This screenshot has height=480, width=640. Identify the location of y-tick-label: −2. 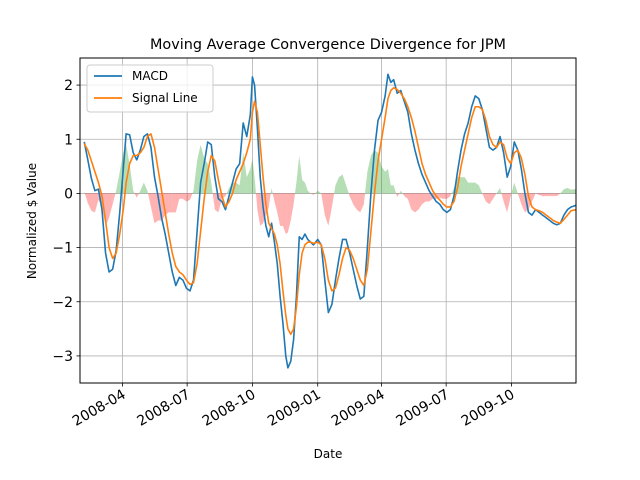
(62, 303).